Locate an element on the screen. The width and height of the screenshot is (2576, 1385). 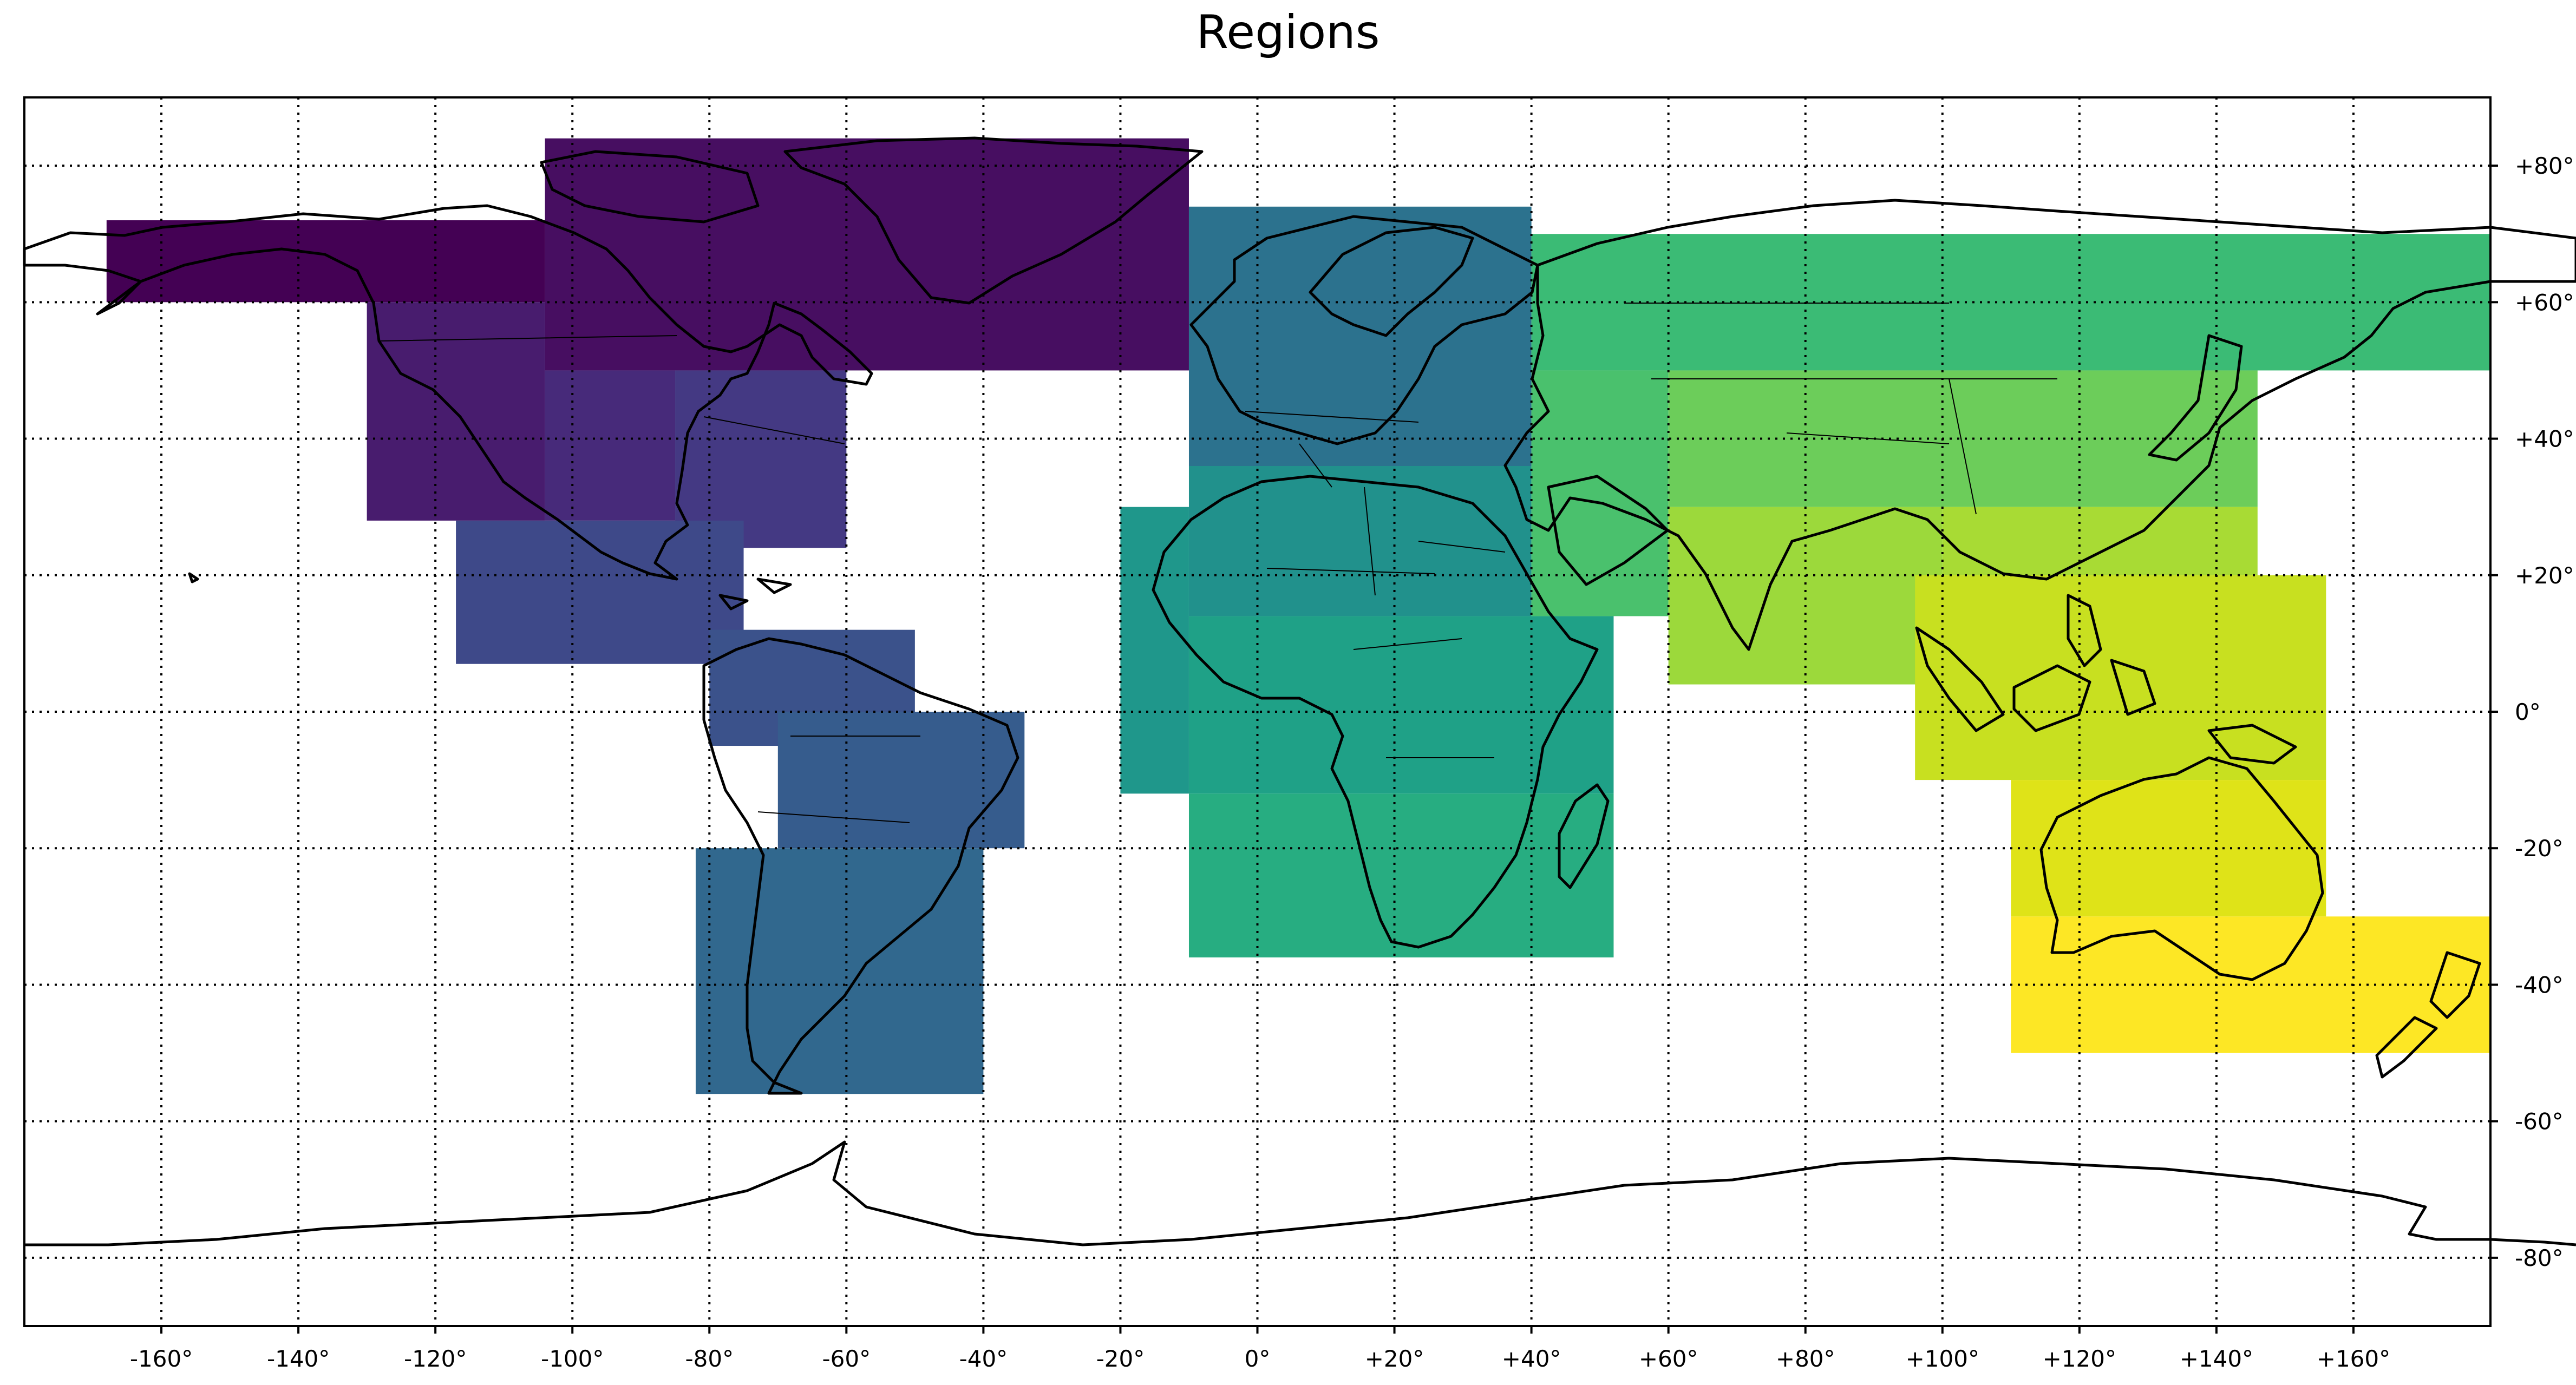
lon-tick-label: +80° is located at coordinates (1805, 1358).